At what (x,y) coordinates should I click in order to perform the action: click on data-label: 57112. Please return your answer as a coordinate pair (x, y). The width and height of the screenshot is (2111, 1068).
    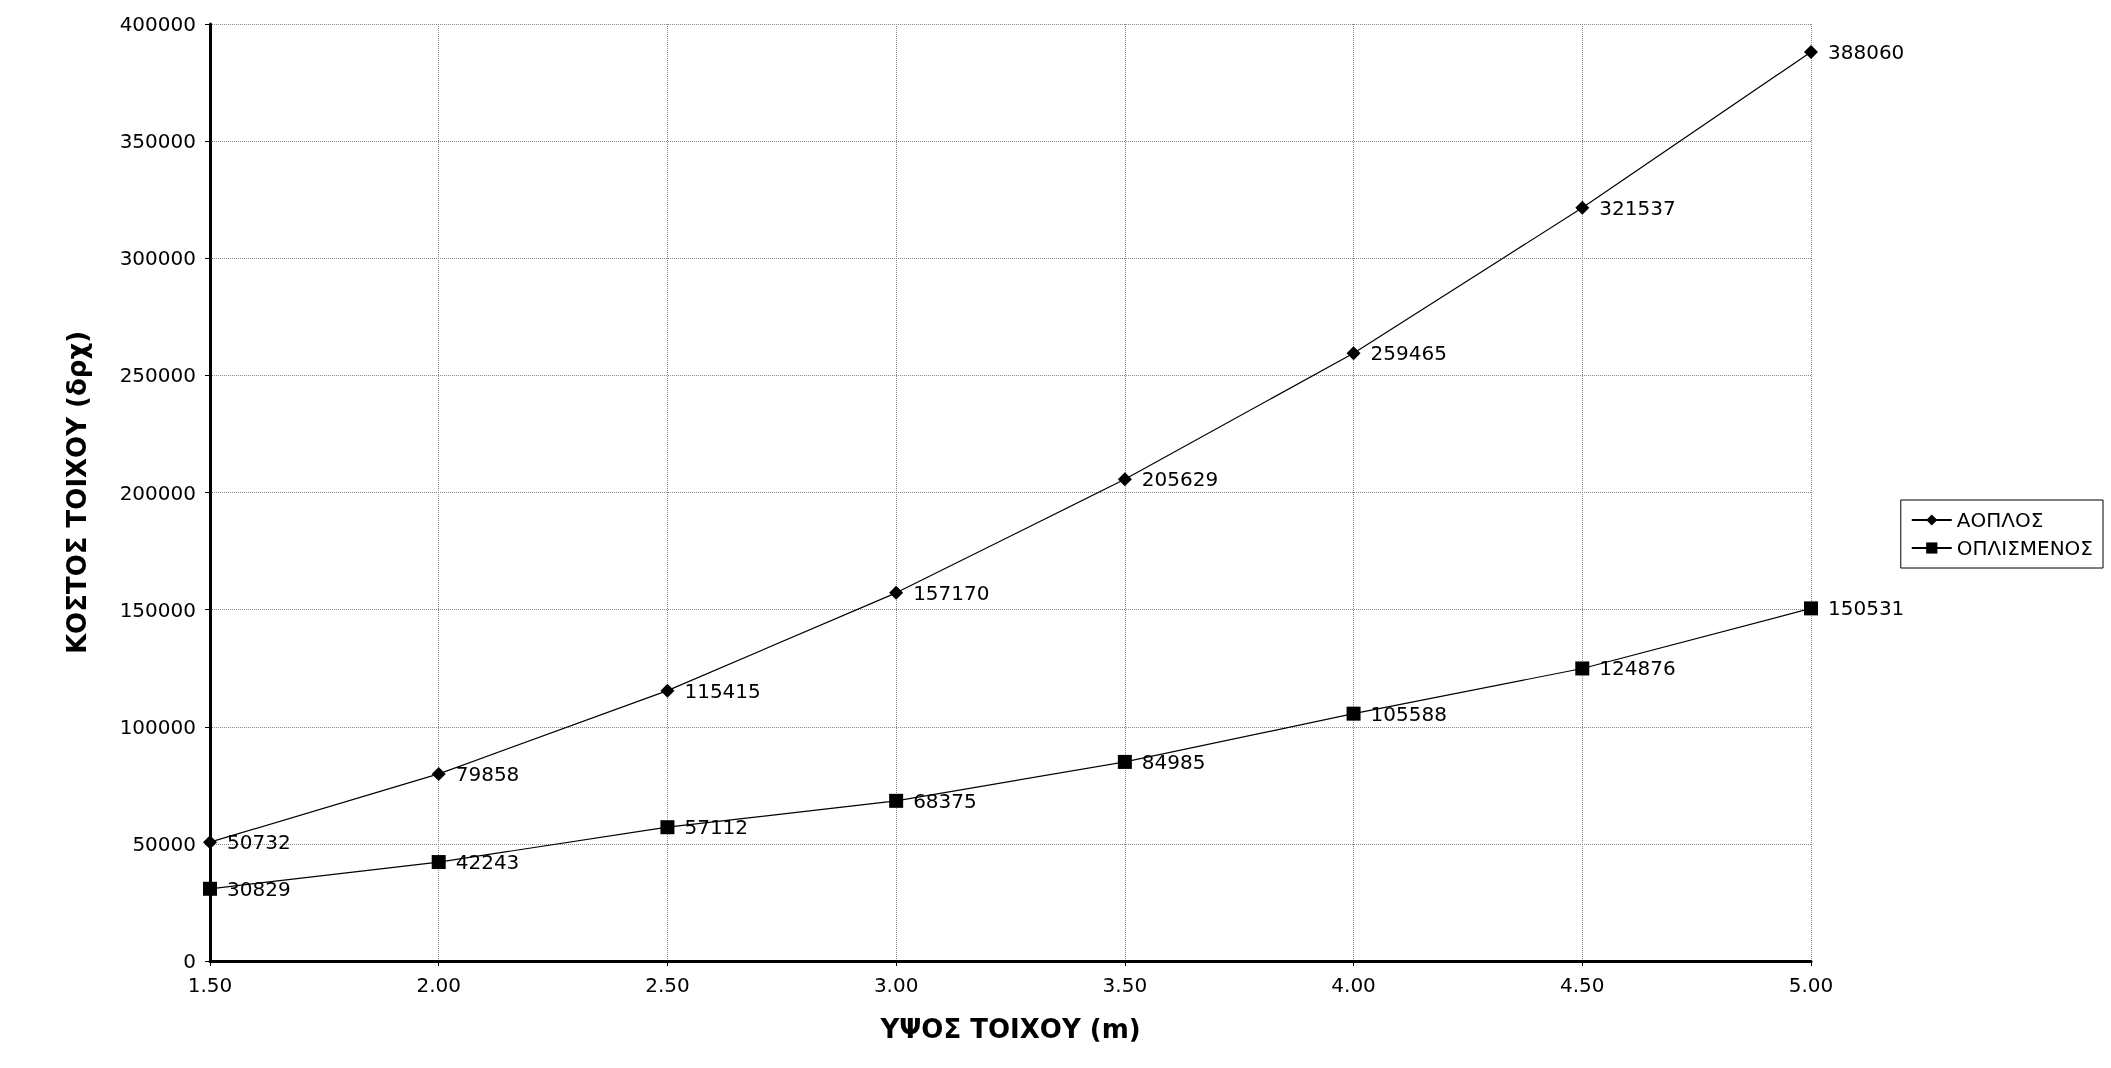
    Looking at the image, I should click on (716, 827).